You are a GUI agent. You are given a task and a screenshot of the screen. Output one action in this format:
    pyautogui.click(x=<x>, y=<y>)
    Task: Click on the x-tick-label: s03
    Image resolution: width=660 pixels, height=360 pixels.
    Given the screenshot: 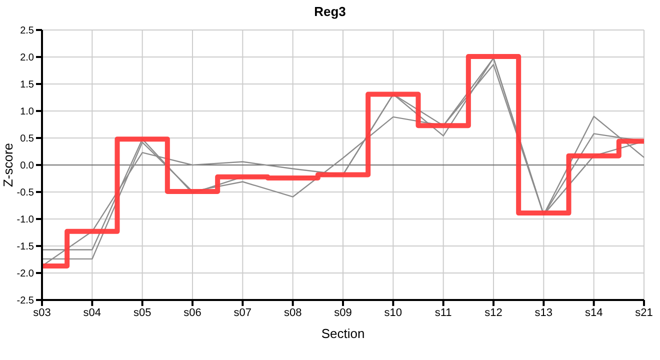 What is the action you would take?
    pyautogui.click(x=42, y=312)
    